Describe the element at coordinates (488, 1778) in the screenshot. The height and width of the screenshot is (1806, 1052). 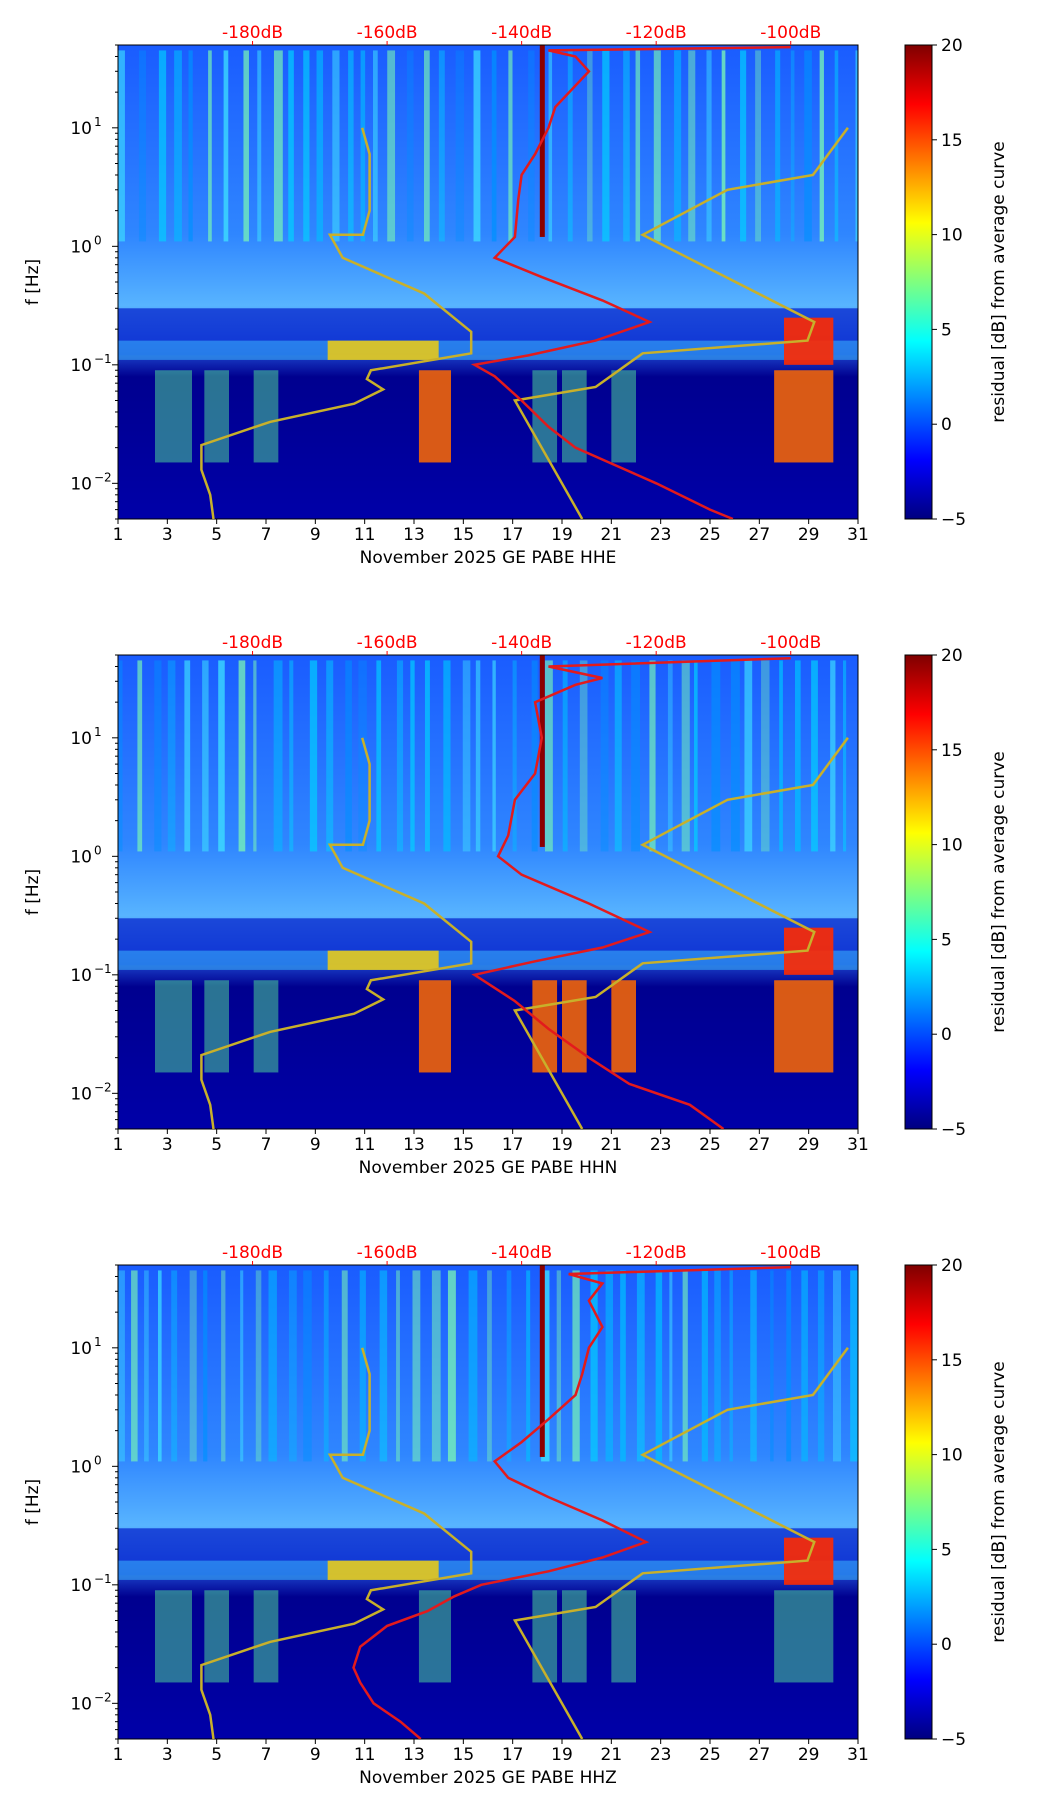
I see `x-axis-label: November 2025 GE PABE HHZ` at that location.